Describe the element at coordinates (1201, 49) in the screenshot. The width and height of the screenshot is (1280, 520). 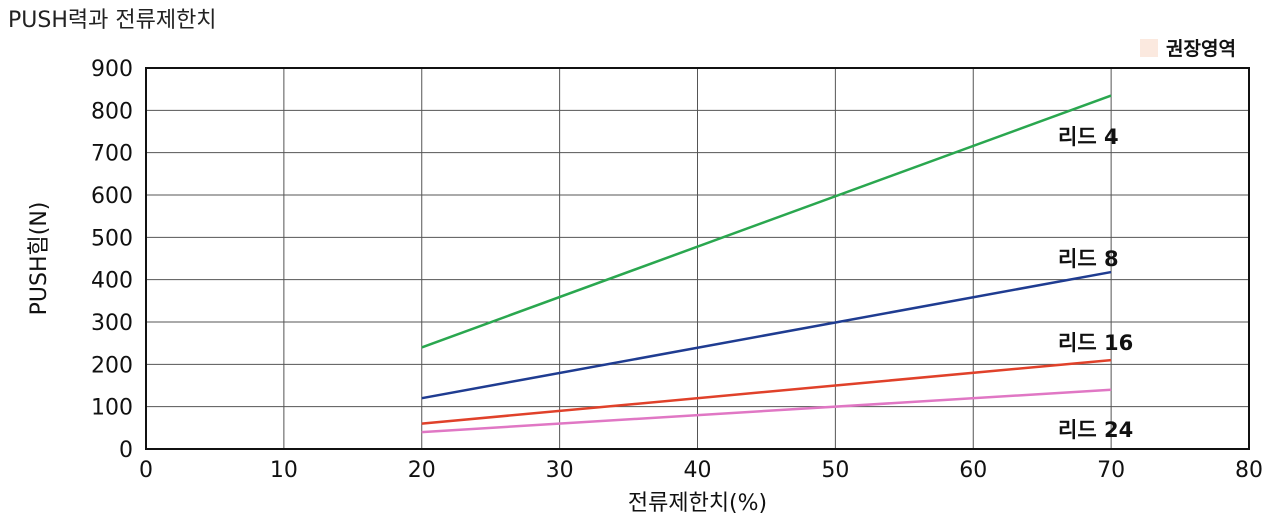
I see `legend-label: 권장영역` at that location.